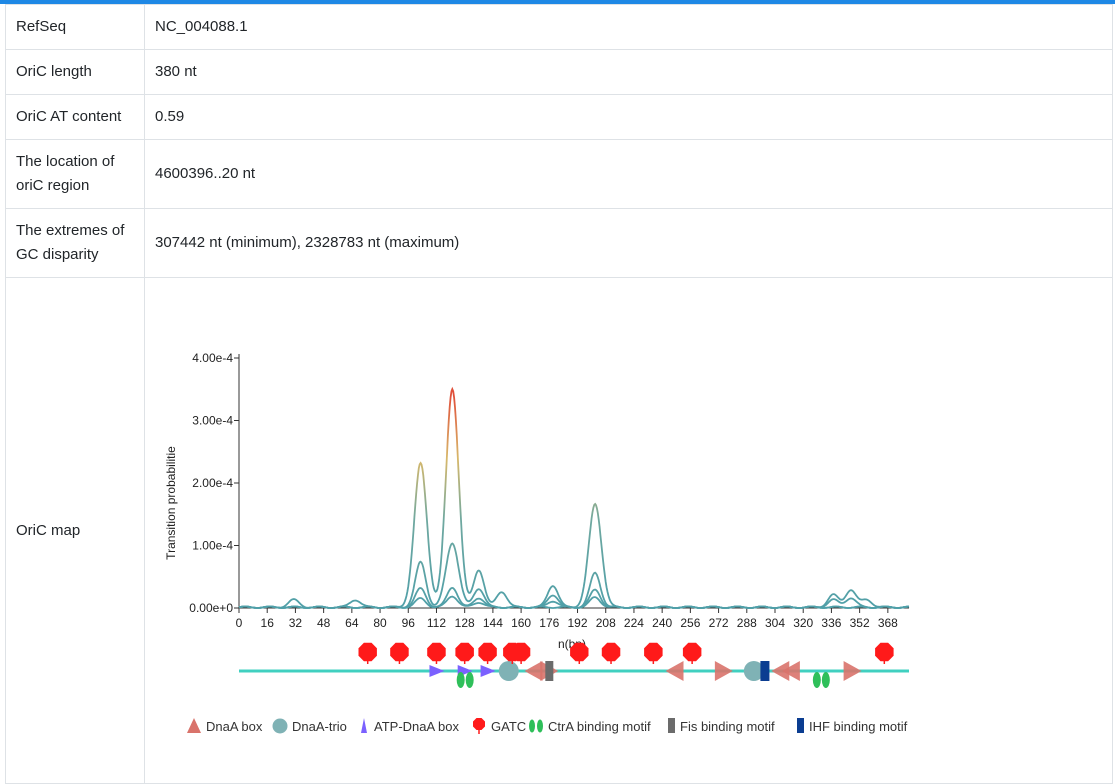 The image size is (1115, 784). I want to click on x-tick-label: 48, so click(324, 623).